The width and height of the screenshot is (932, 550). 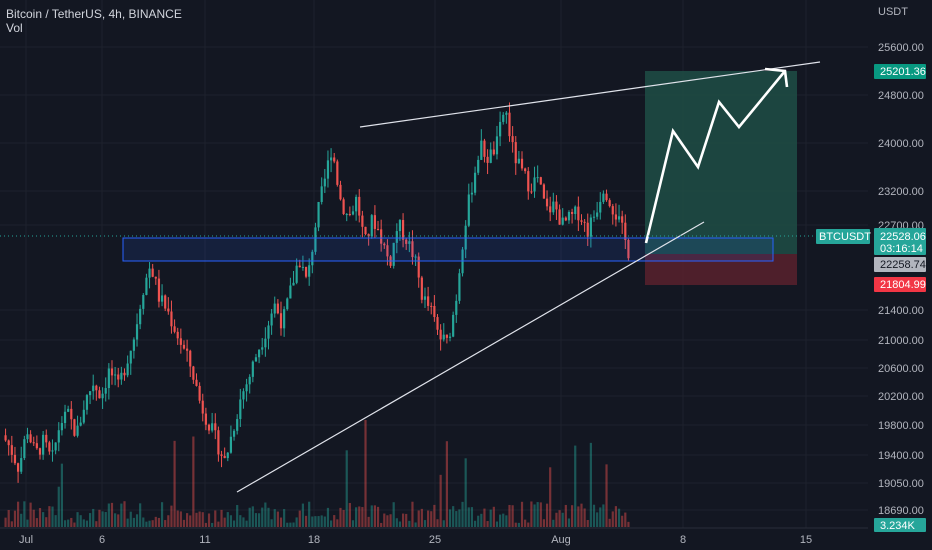 What do you see at coordinates (901, 456) in the screenshot?
I see `price-tick-label: 19400.00` at bounding box center [901, 456].